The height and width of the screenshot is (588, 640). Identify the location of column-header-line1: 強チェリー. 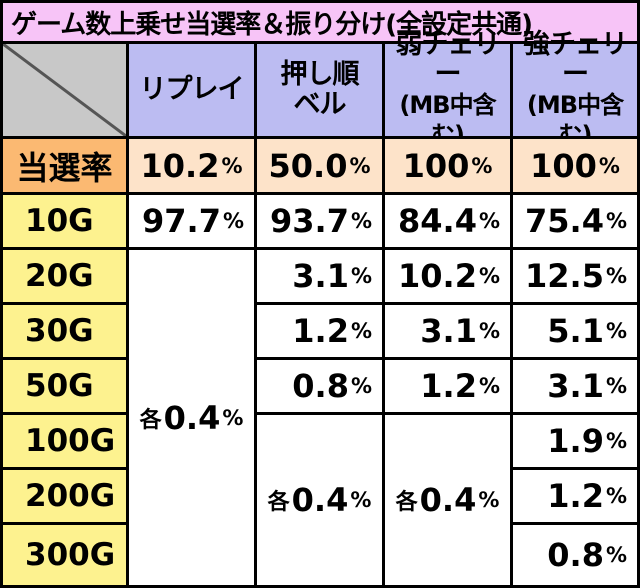
(575, 59).